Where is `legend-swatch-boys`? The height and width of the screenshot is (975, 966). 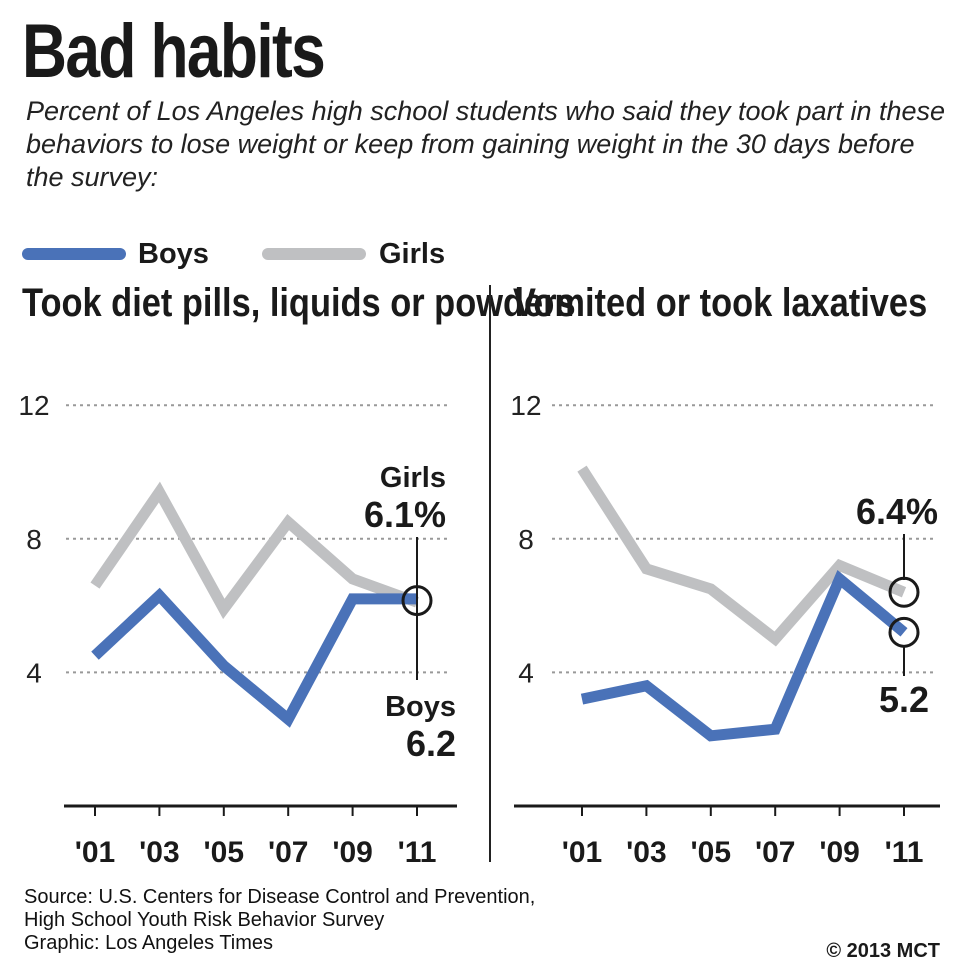 legend-swatch-boys is located at coordinates (74, 254).